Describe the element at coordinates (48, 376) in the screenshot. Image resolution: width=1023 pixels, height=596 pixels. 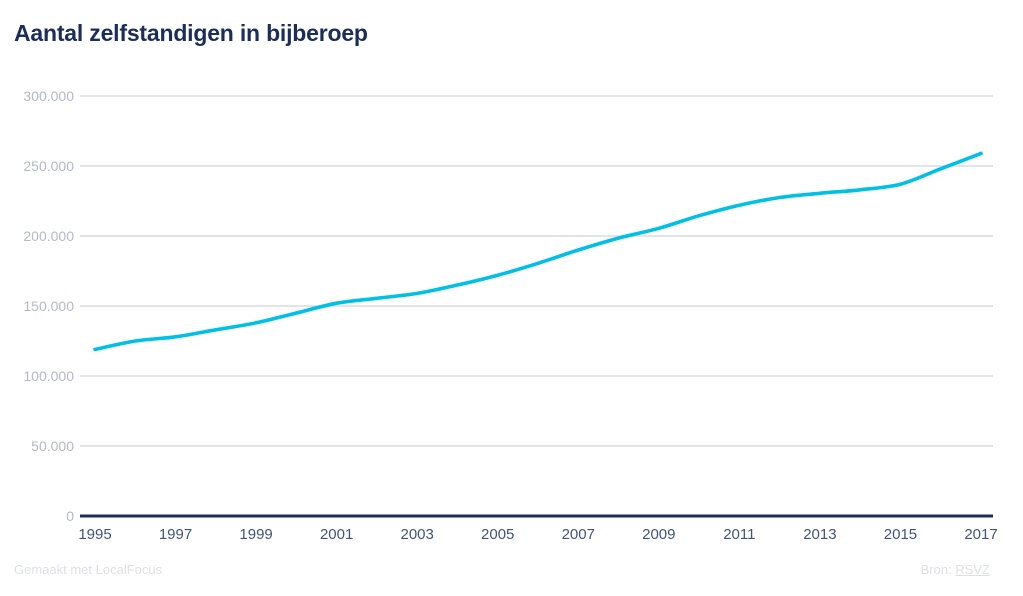
I see `y-tick-label: 100.000` at that location.